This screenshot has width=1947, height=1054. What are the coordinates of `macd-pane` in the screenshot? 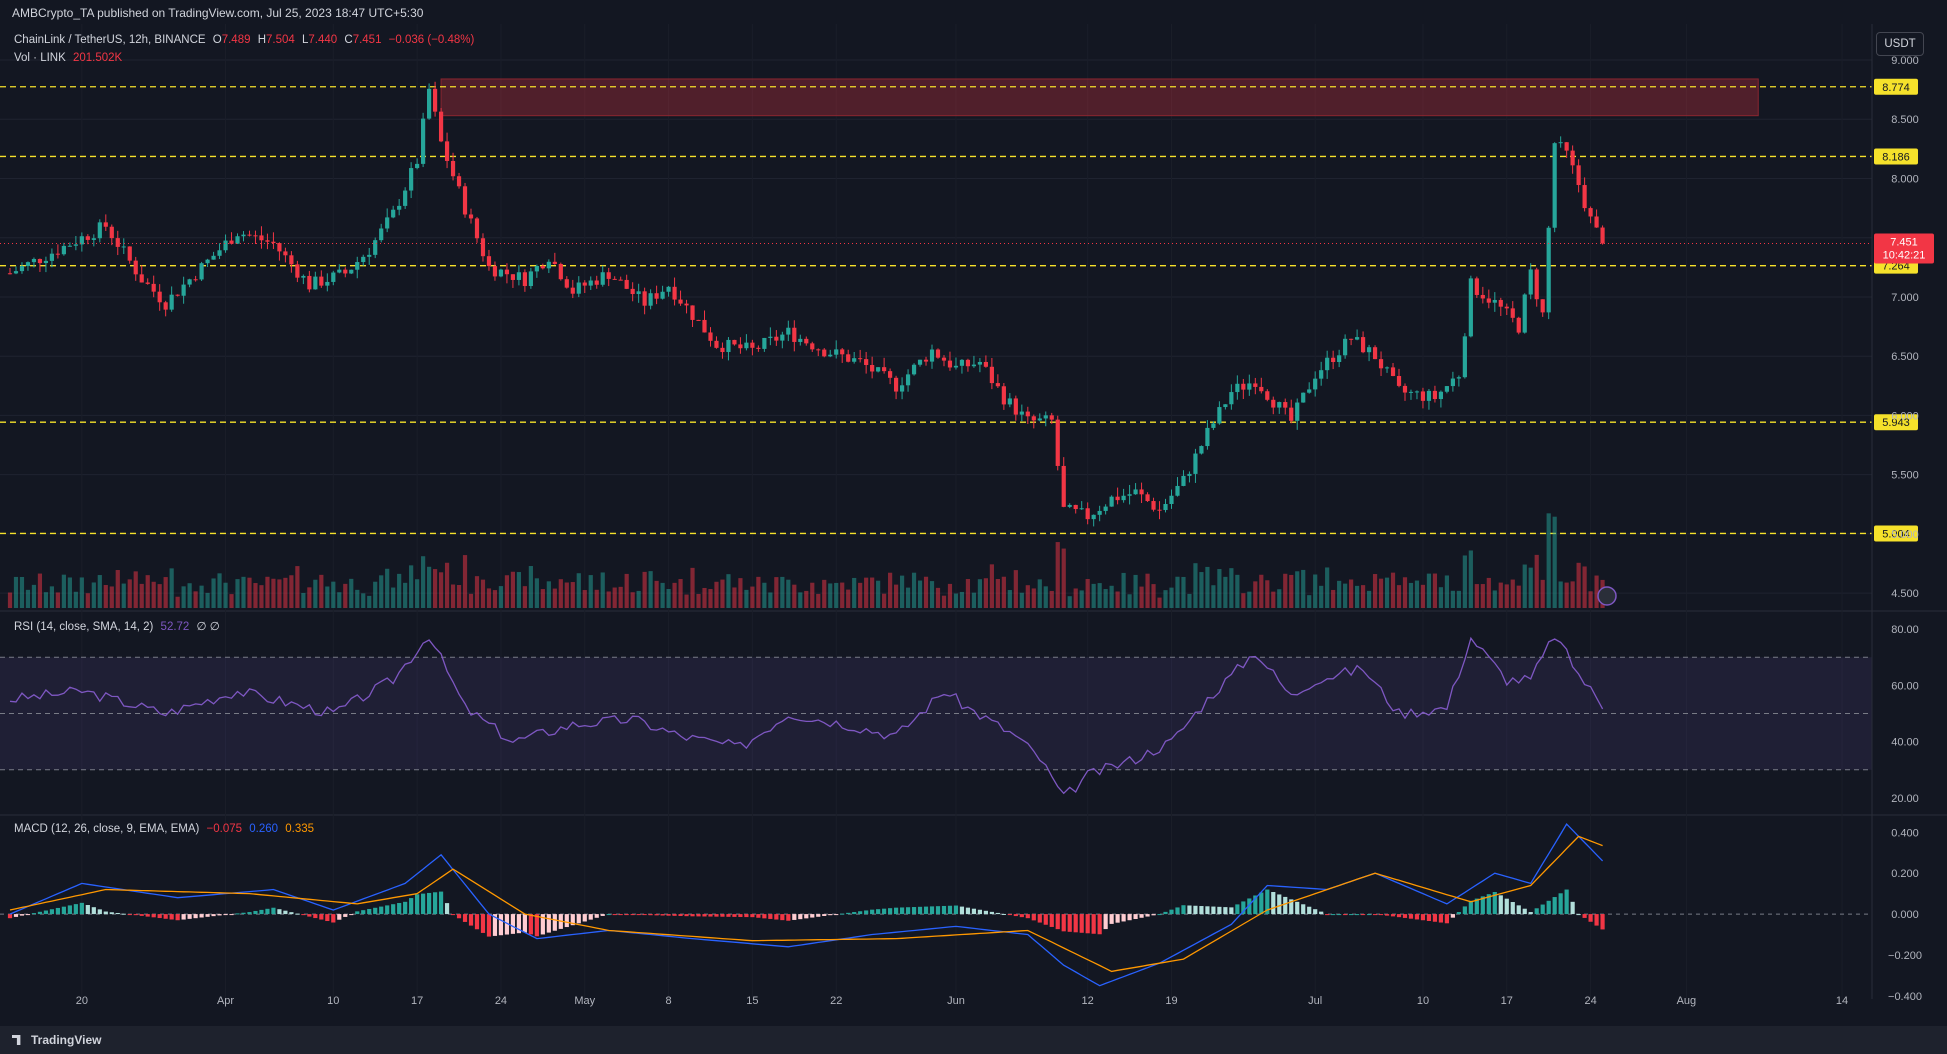 It's located at (936, 905).